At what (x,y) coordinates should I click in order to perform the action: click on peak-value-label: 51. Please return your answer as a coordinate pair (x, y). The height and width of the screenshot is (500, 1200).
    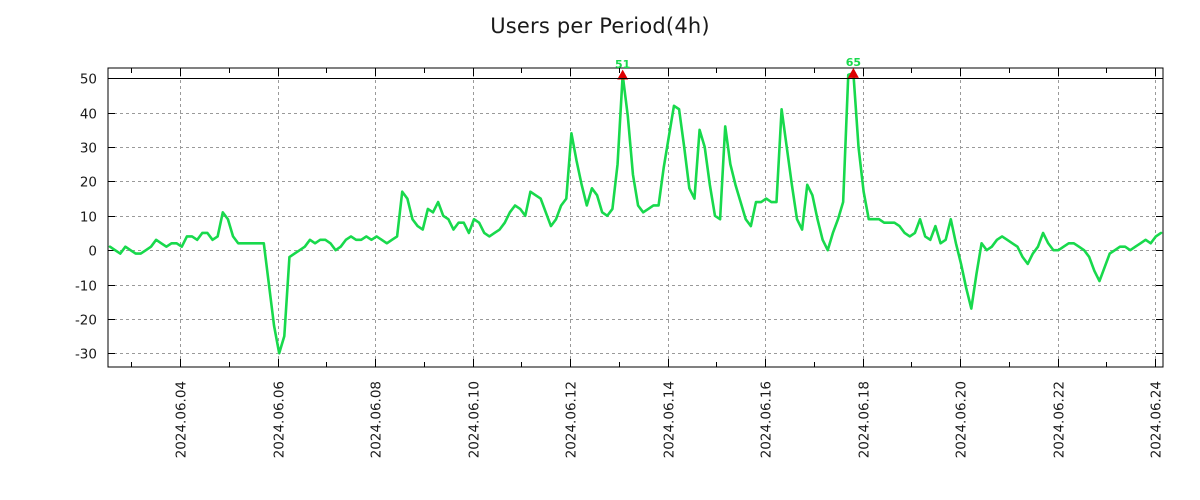
    Looking at the image, I should click on (622, 64).